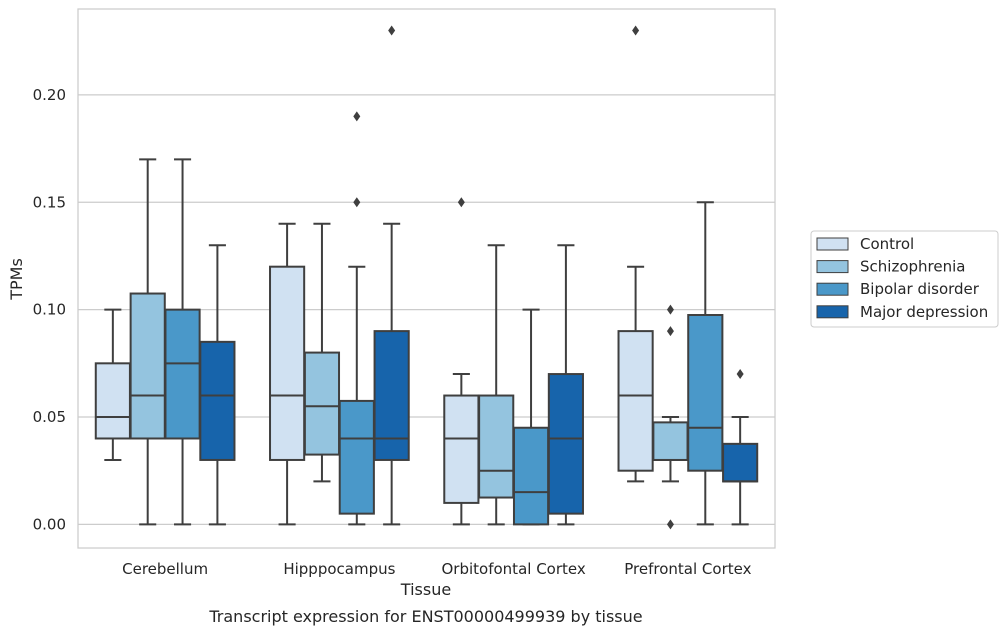 The height and width of the screenshot is (634, 1007). I want to click on y-tick-label: 0.00, so click(49, 524).